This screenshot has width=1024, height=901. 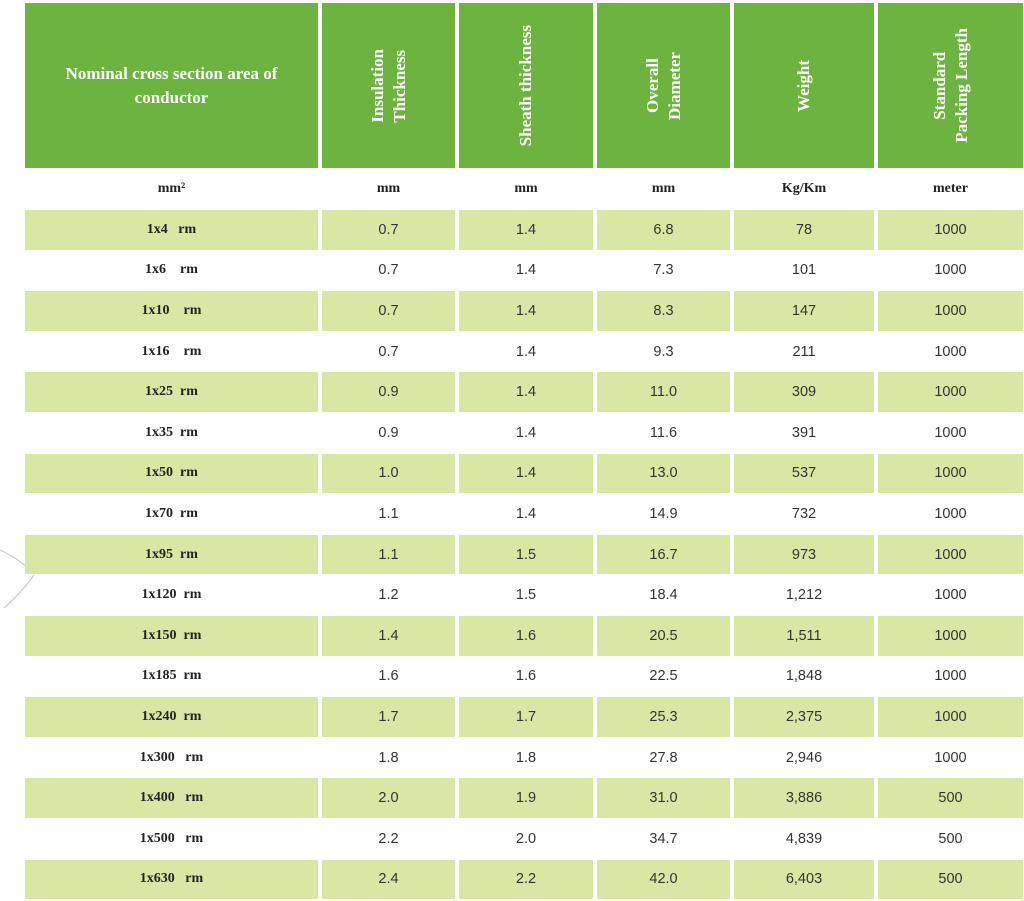 I want to click on cell-cross-section: 1x6 rm, so click(x=173, y=271).